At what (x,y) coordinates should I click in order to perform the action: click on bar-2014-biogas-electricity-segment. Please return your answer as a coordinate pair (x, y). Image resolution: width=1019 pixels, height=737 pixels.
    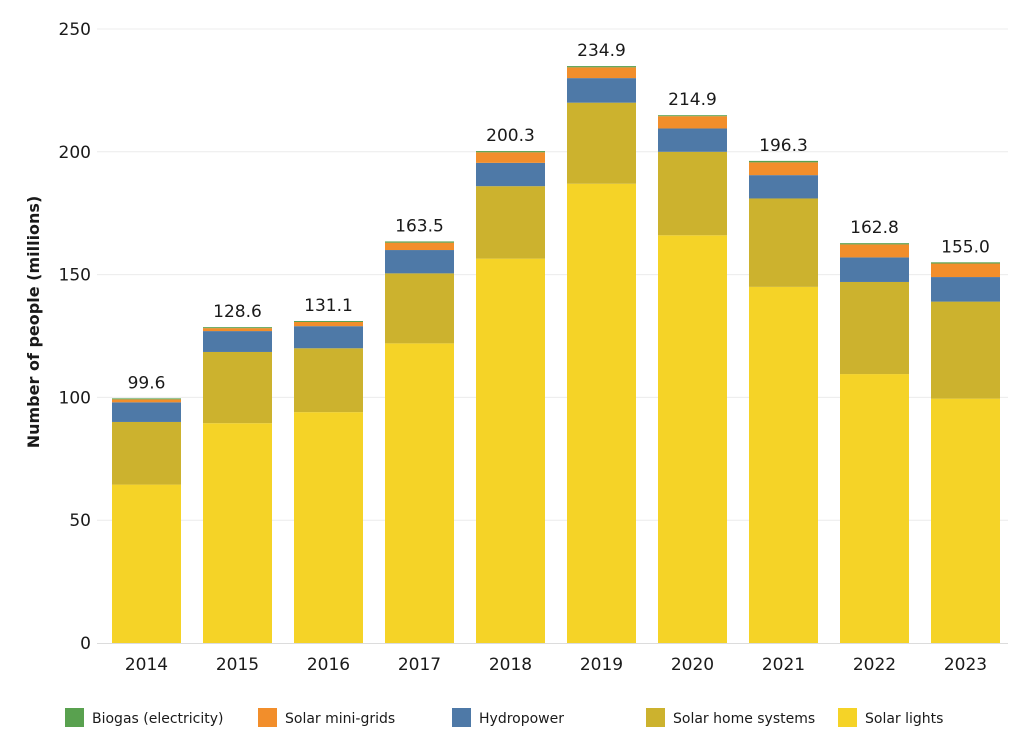
    Looking at the image, I should click on (146, 399).